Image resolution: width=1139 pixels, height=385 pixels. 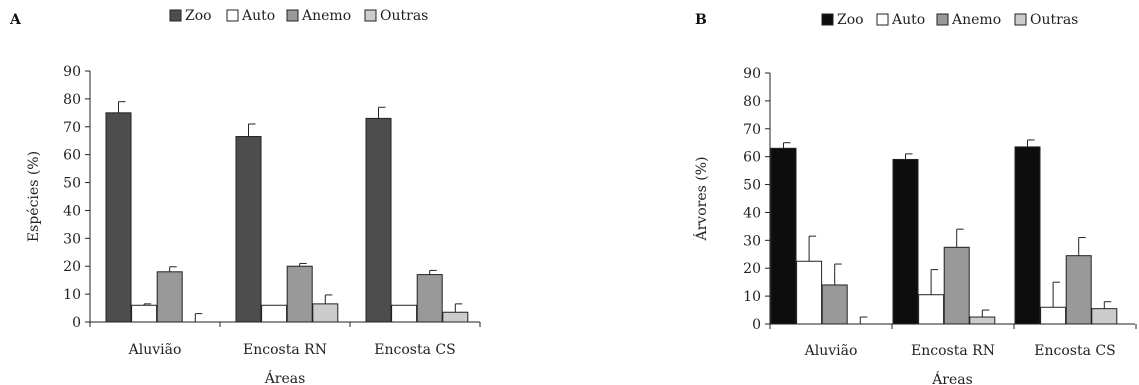 What do you see at coordinates (72, 156) in the screenshot?
I see `panel-a-y-tick-label: 60` at bounding box center [72, 156].